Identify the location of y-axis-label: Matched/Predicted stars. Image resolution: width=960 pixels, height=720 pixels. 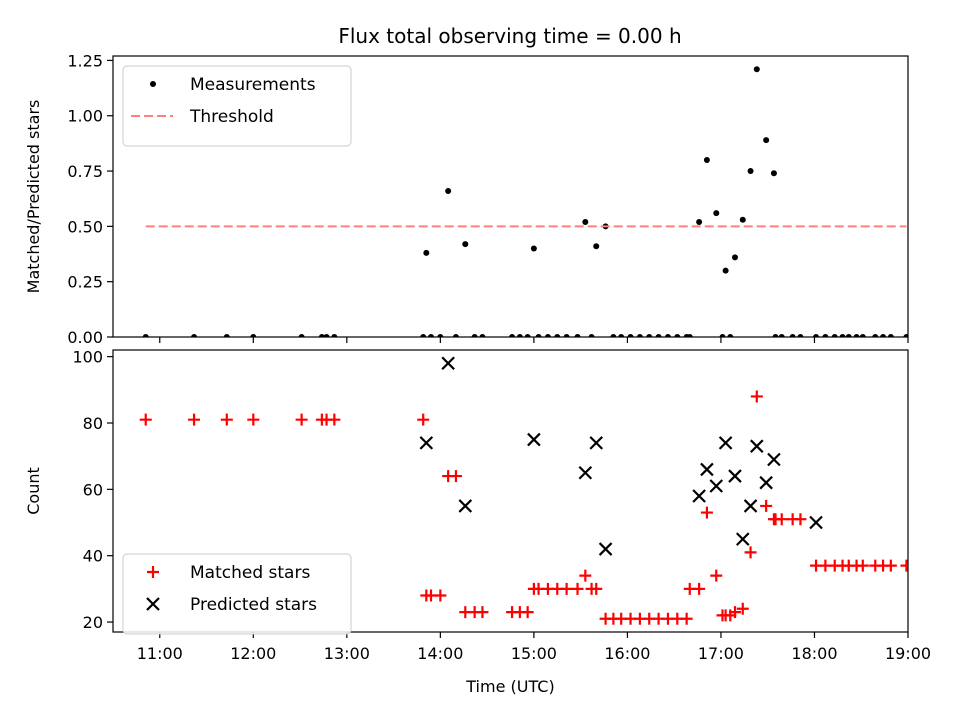
(33, 197).